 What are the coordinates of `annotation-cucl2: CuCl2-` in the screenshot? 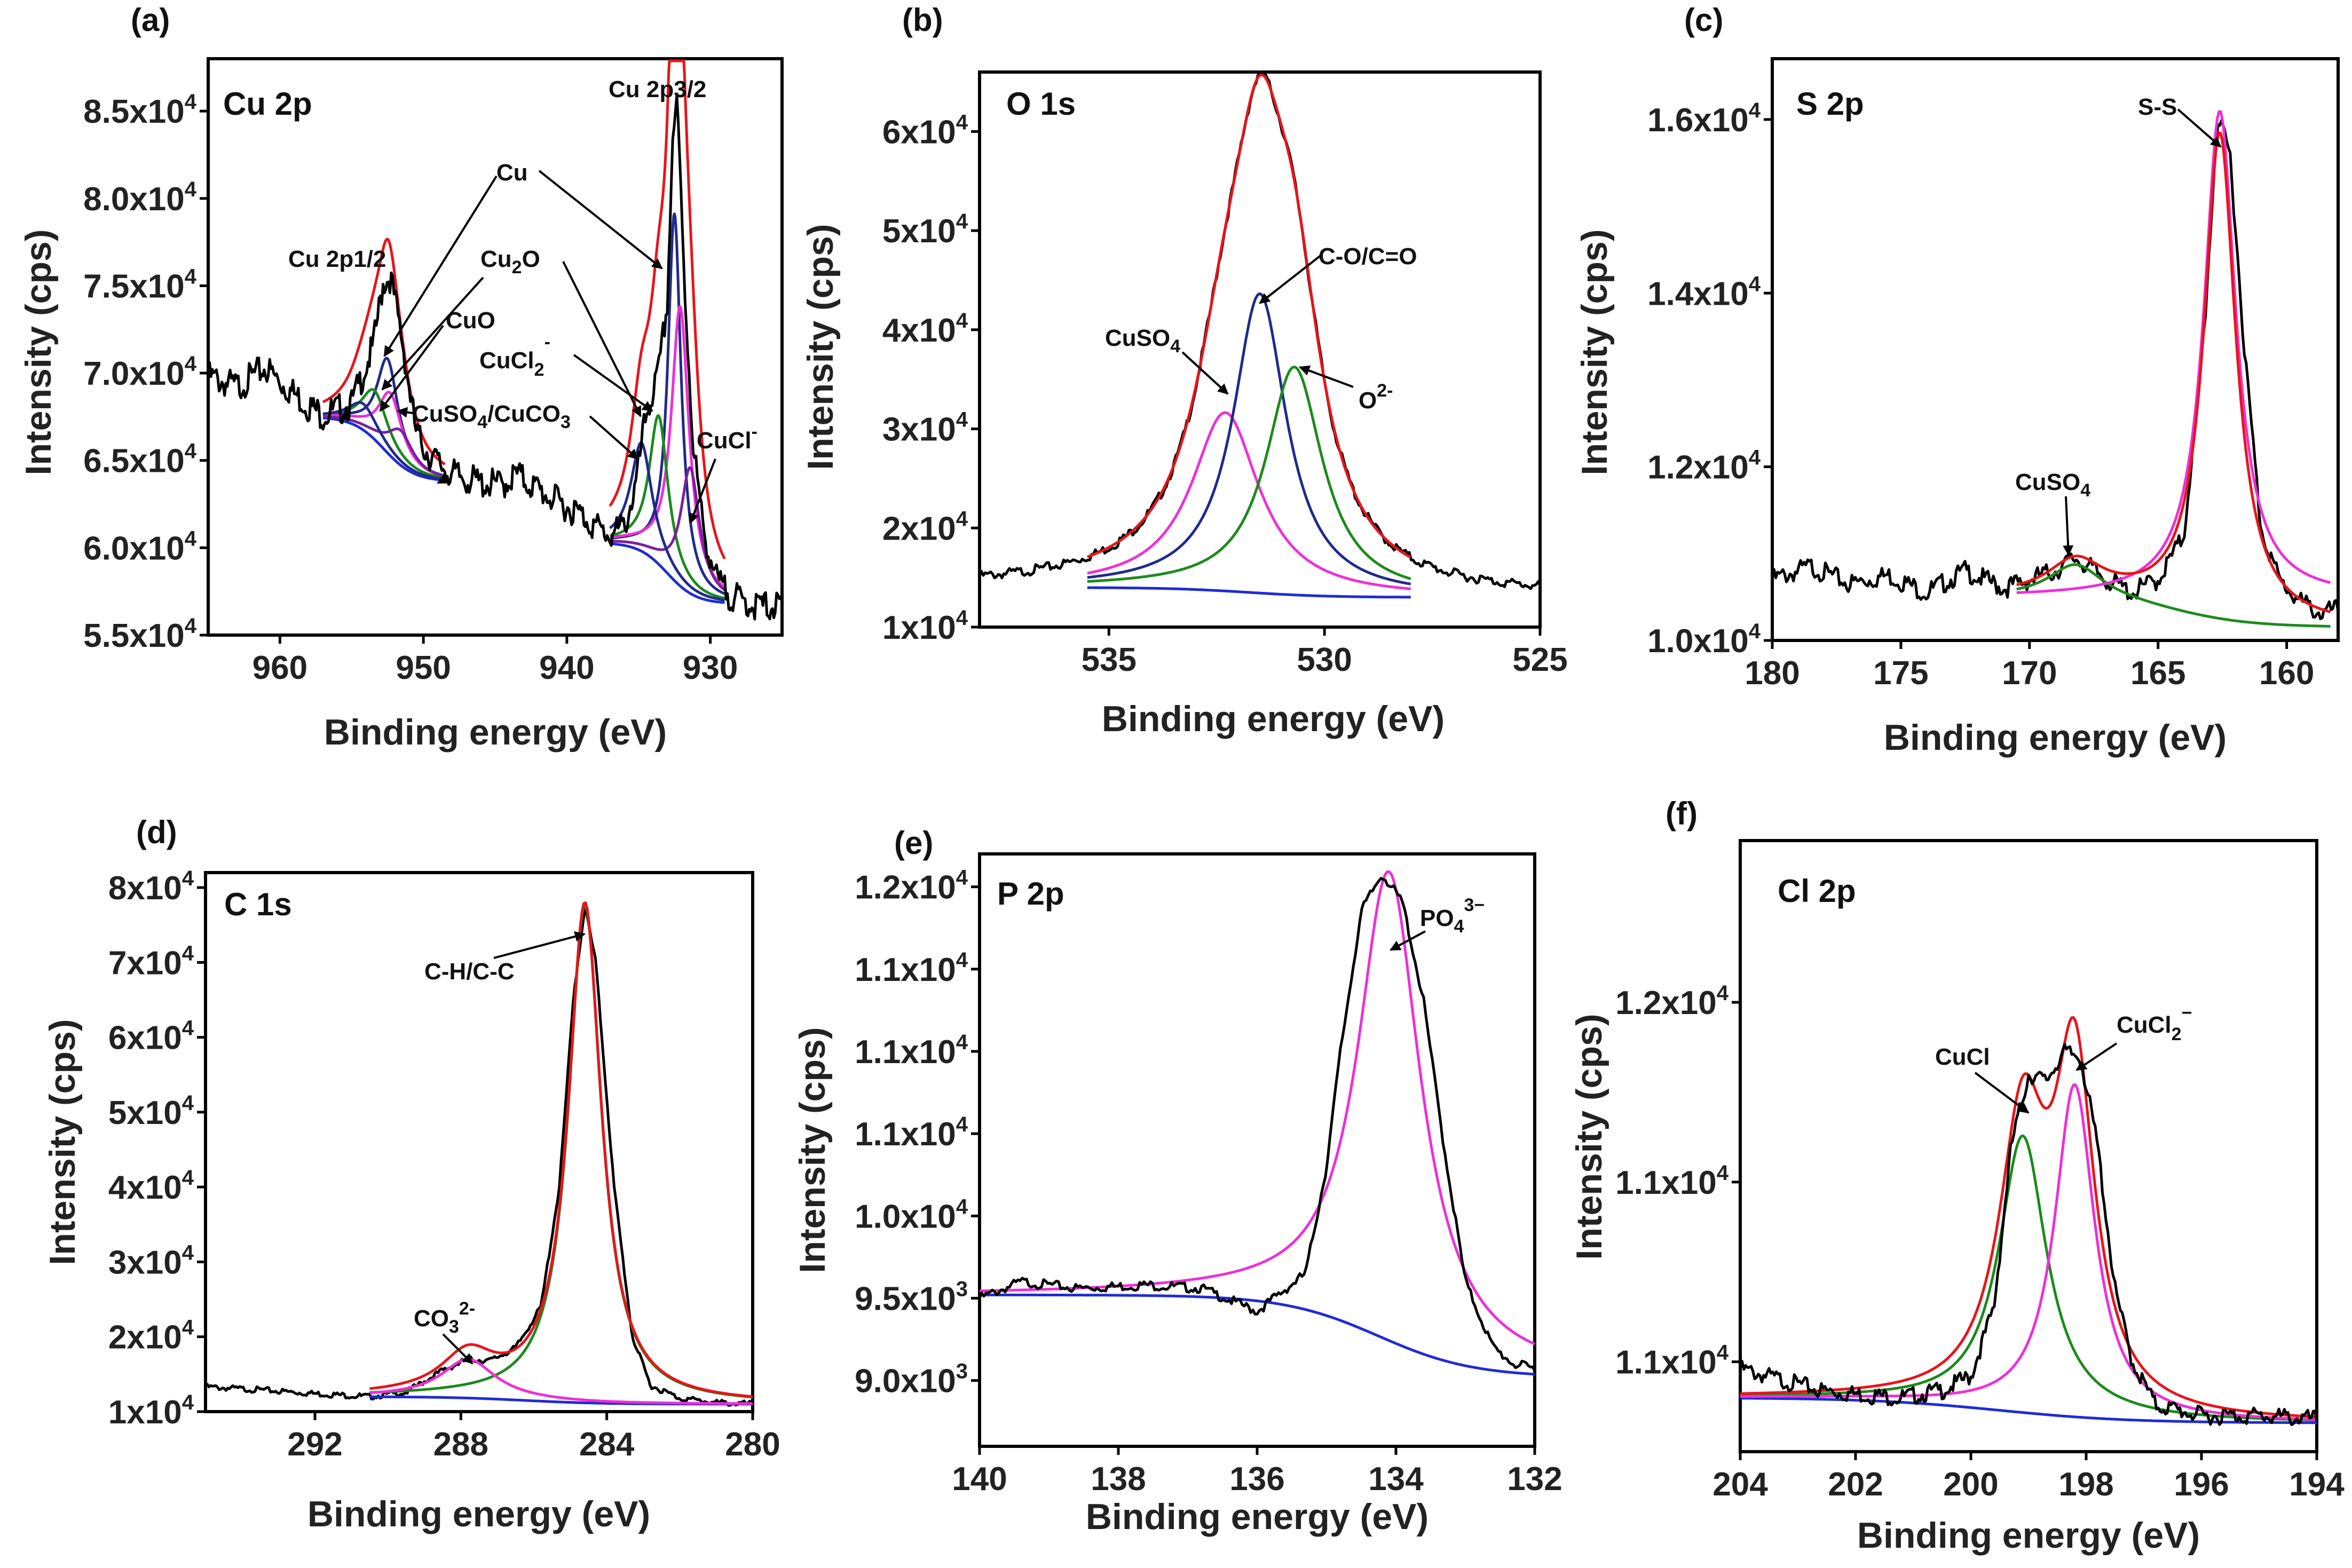 It's located at (514, 356).